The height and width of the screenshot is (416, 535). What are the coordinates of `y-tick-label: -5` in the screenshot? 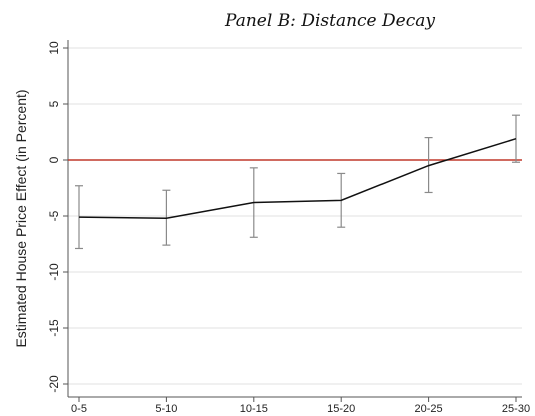 It's located at (54, 215).